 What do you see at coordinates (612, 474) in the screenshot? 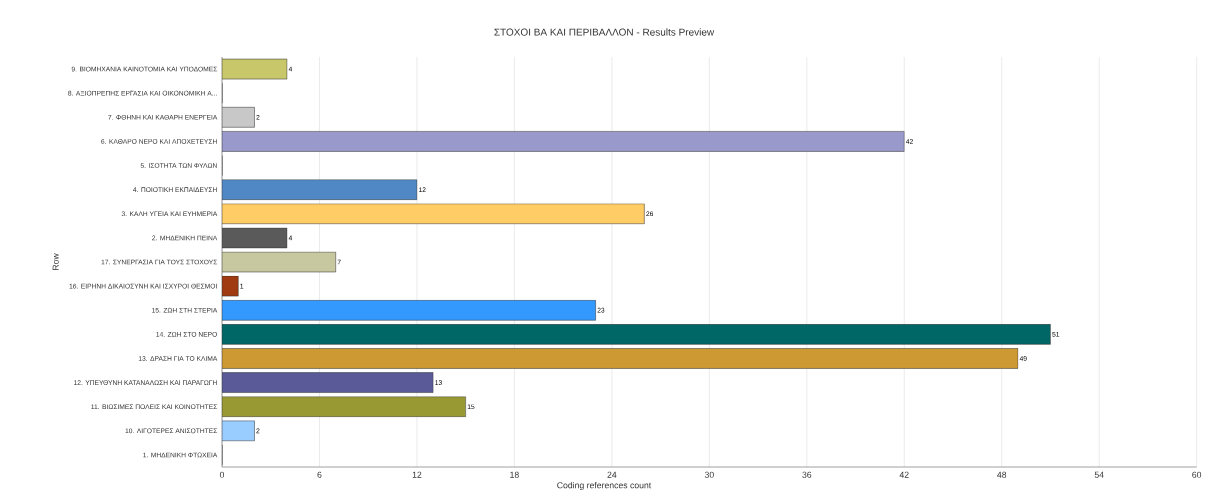
I see `x-tick-label: 24` at bounding box center [612, 474].